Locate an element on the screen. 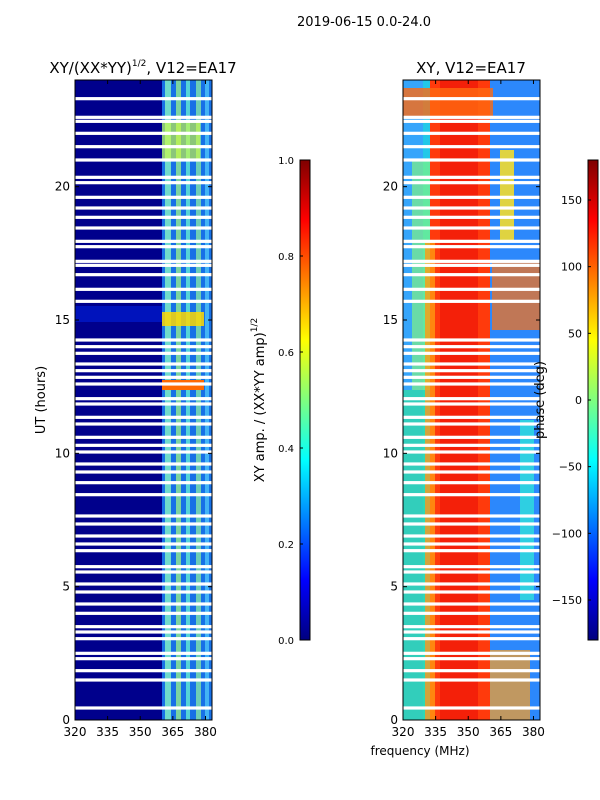 The image size is (600, 800). amplitude-ytick-label: 5 is located at coordinates (66, 587).